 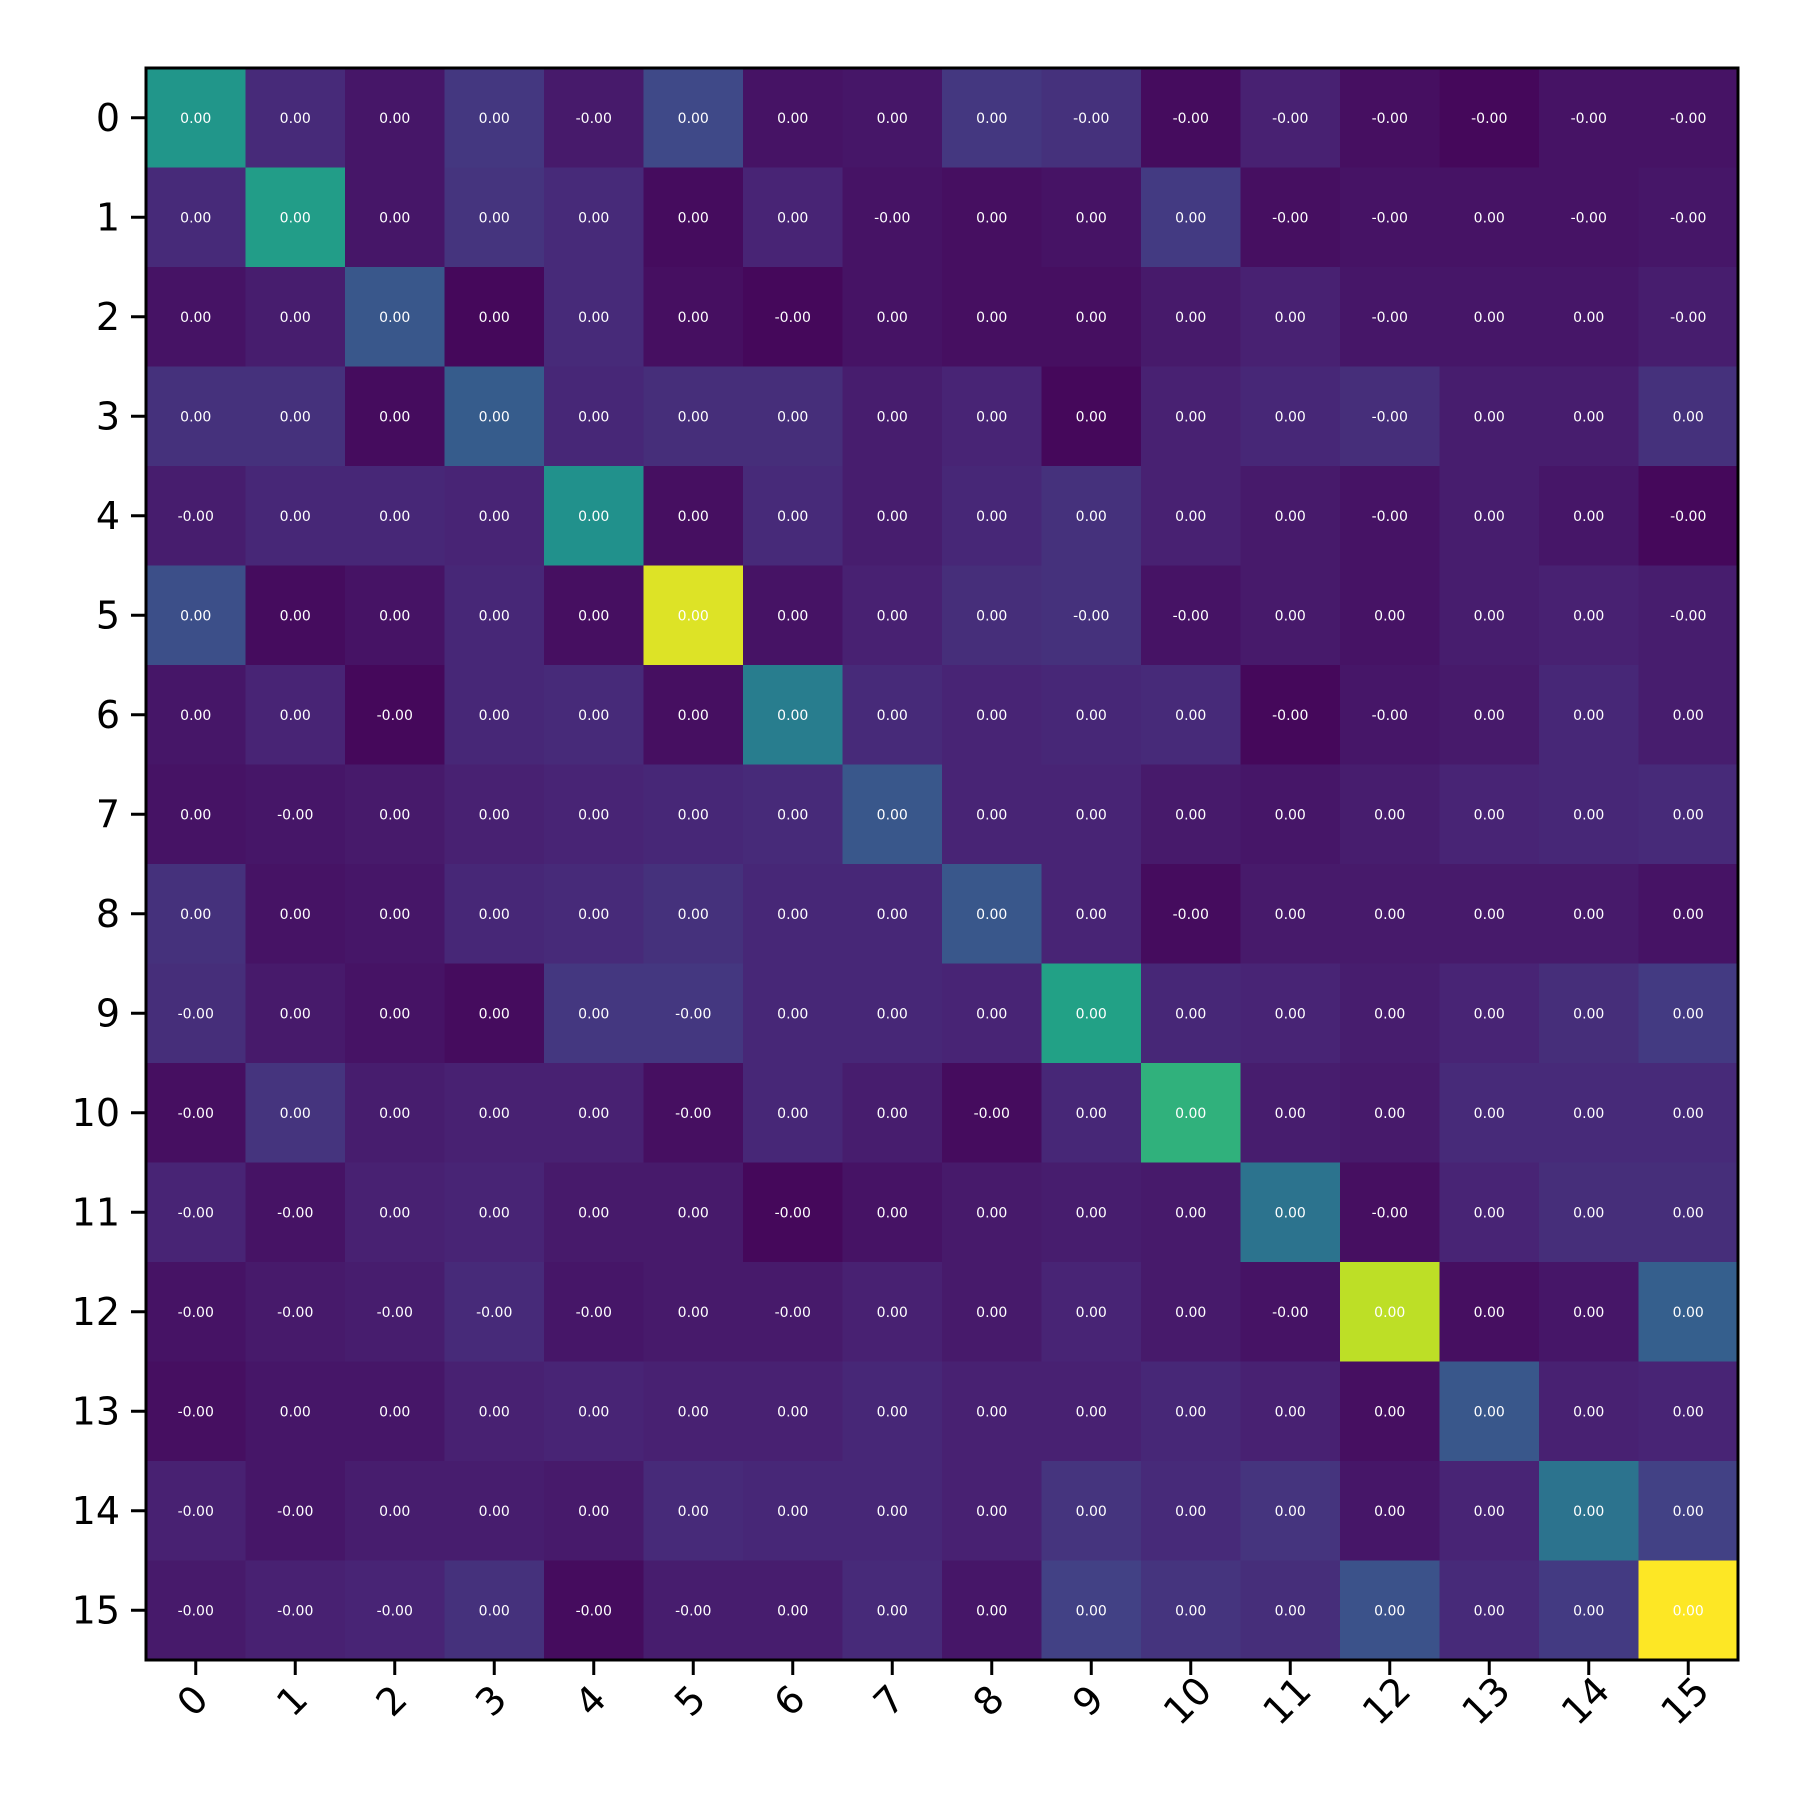 What do you see at coordinates (96, 1312) in the screenshot?
I see `y-tick-label: 12` at bounding box center [96, 1312].